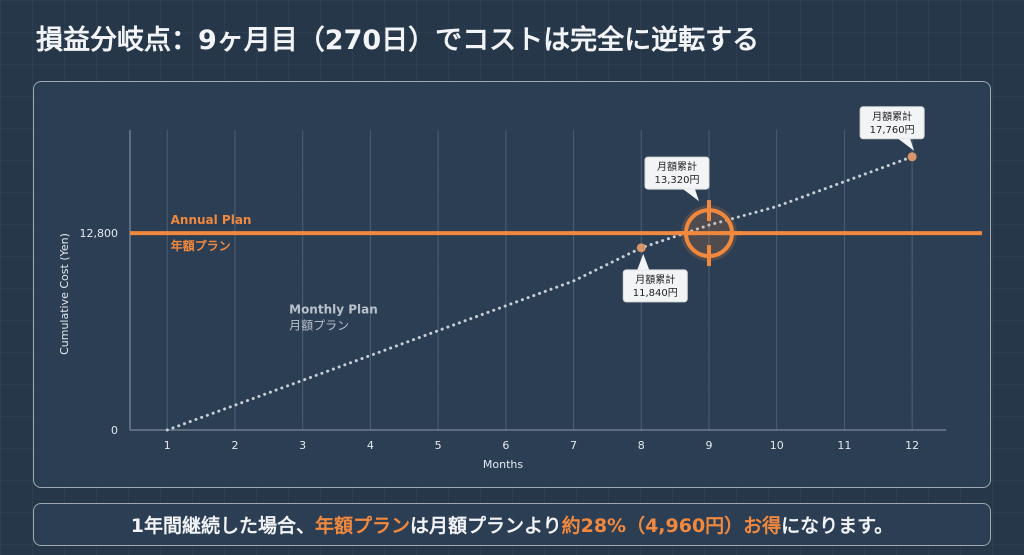 The height and width of the screenshot is (555, 1024). What do you see at coordinates (99, 233) in the screenshot?
I see `y-tick-label: 12,800` at bounding box center [99, 233].